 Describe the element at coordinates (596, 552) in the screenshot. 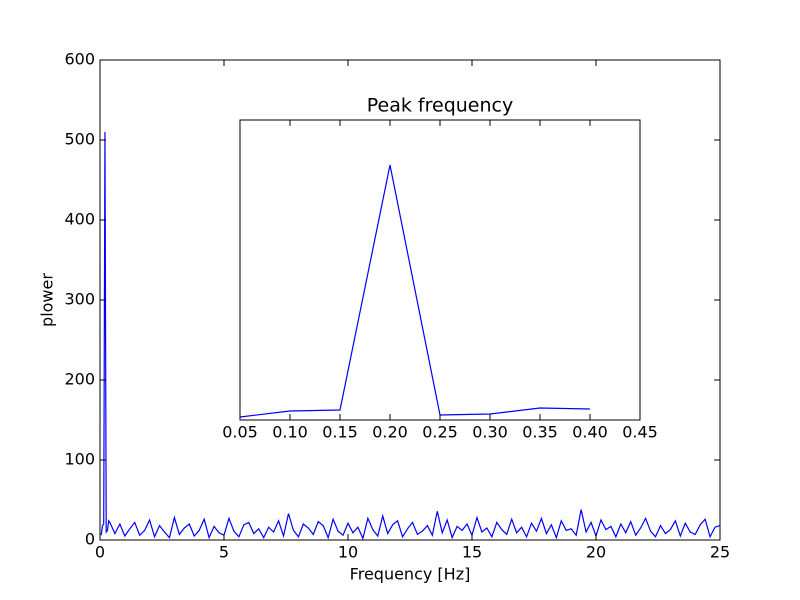

I see `x-tick-label: 20` at that location.